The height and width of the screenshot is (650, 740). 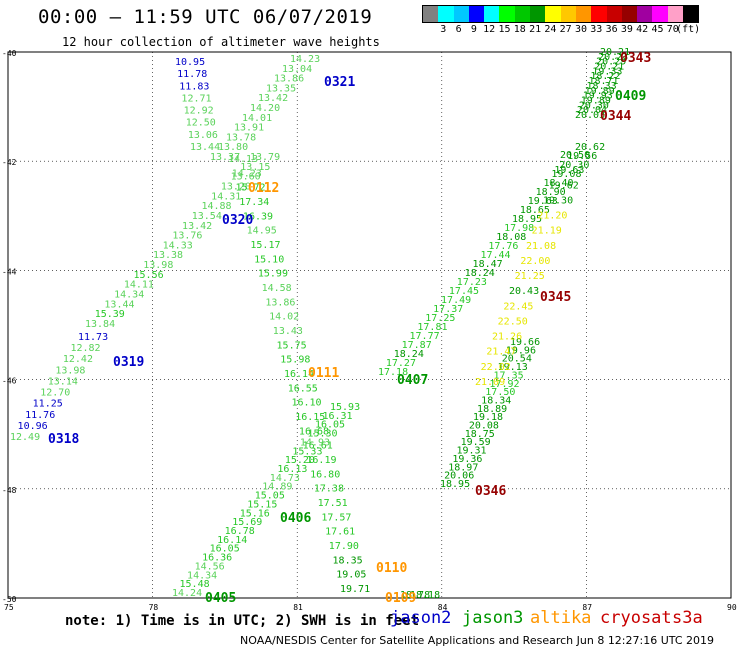 What do you see at coordinates (139, 285) in the screenshot?
I see `wave-height-value: 14.11` at bounding box center [139, 285].